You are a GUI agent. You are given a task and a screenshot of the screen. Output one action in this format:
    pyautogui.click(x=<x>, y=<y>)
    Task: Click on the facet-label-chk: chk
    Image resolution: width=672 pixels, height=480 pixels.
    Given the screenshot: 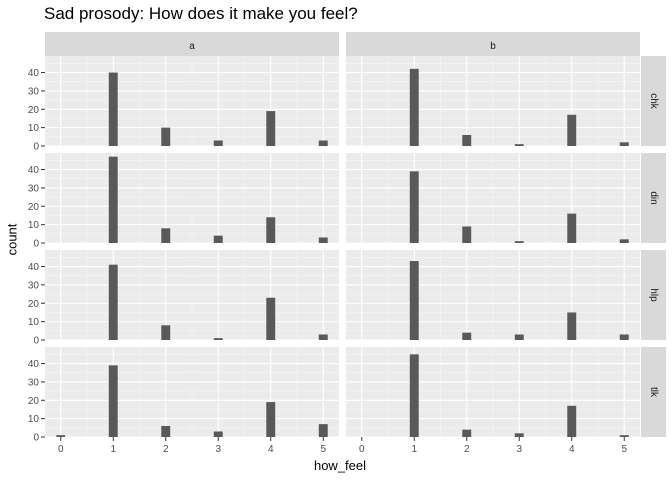 What is the action you would take?
    pyautogui.click(x=653, y=101)
    